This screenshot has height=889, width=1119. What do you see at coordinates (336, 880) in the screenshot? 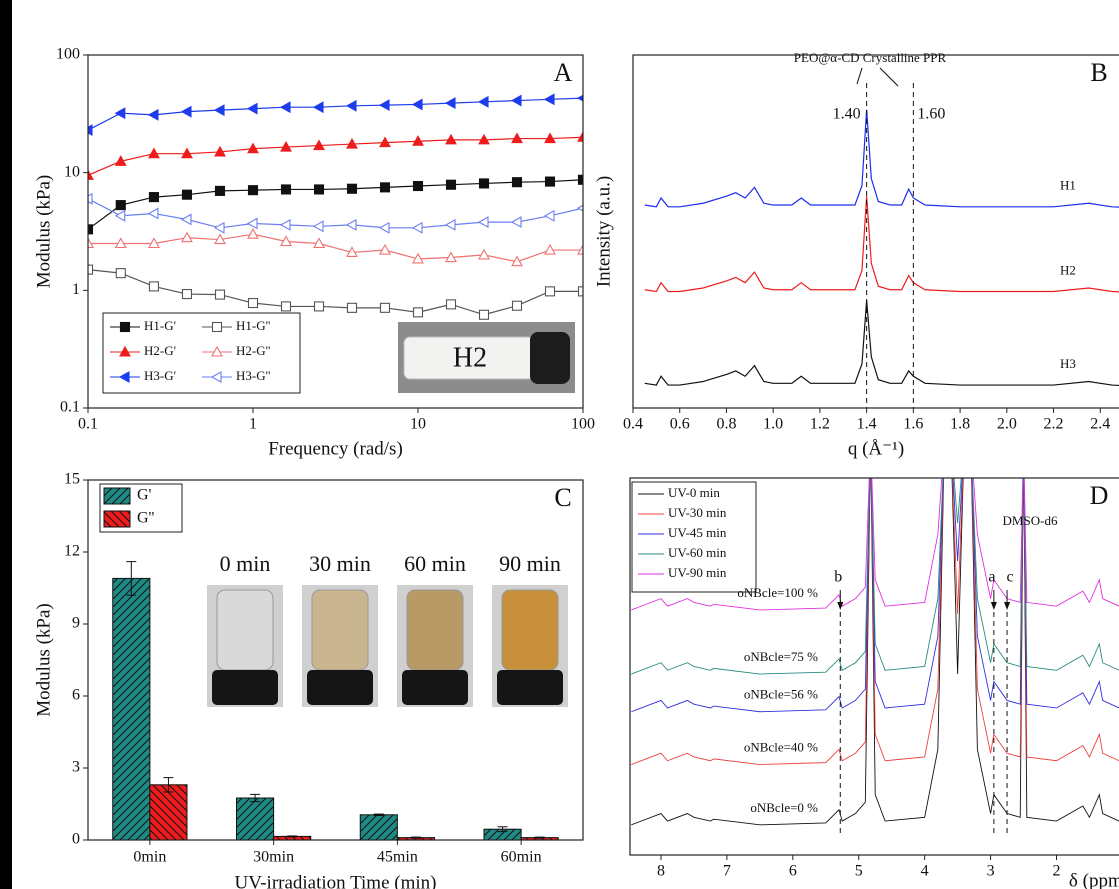
I see `x-axis-label: UV-irradiation Time (min)` at bounding box center [336, 880].